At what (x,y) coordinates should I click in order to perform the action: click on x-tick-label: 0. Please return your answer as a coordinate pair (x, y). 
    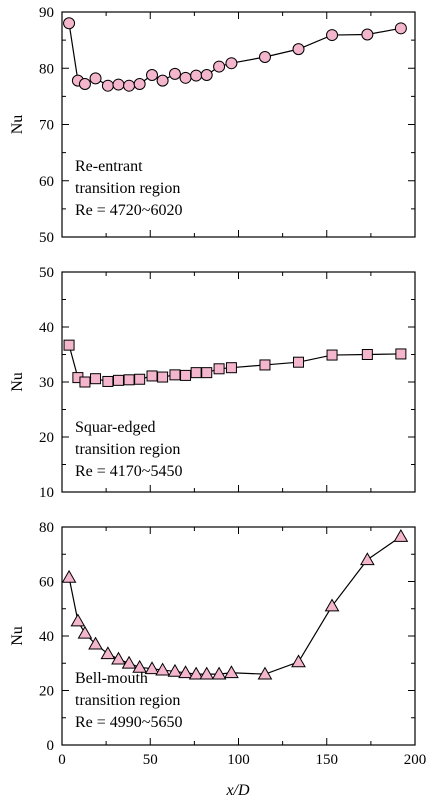
    Looking at the image, I should click on (62, 760).